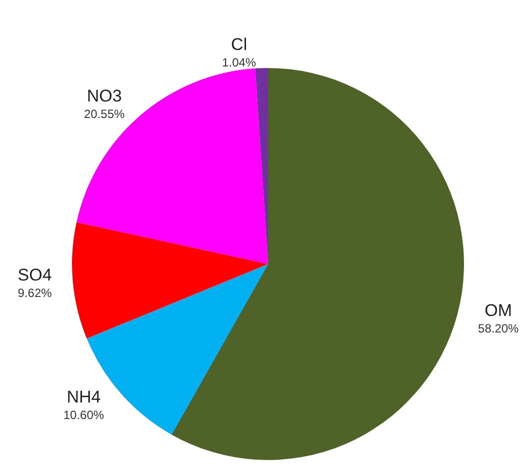 The image size is (531, 466). Describe the element at coordinates (35, 275) in the screenshot. I see `slice-label: SO4` at that location.